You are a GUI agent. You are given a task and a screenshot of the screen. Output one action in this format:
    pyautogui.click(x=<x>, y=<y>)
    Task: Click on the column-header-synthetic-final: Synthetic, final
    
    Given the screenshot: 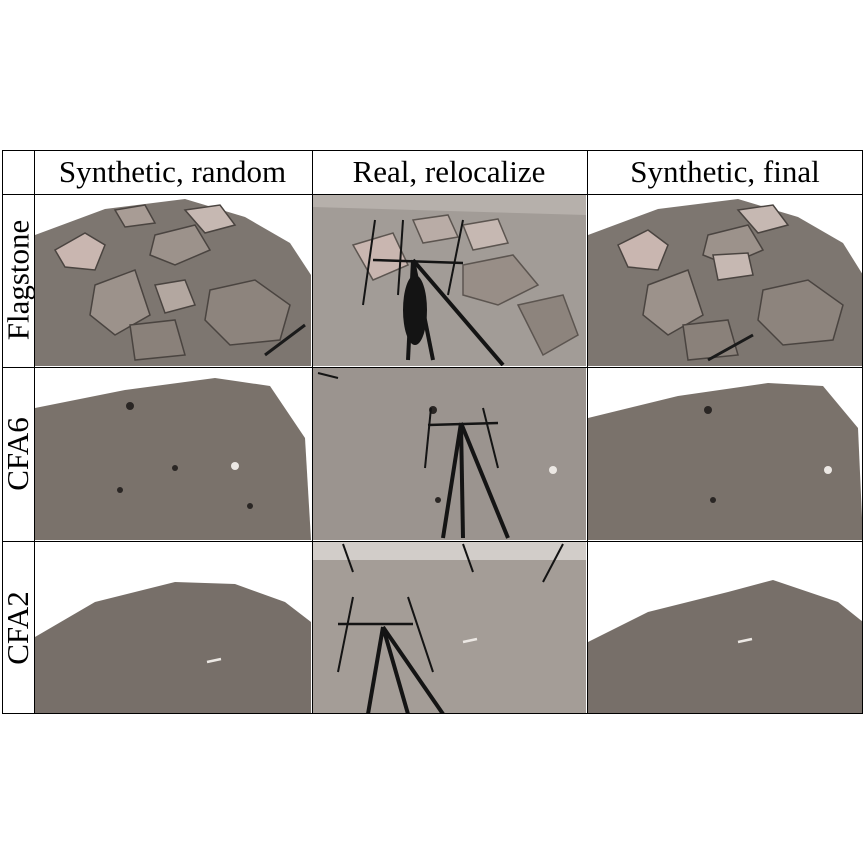 What is the action you would take?
    pyautogui.click(x=725, y=171)
    